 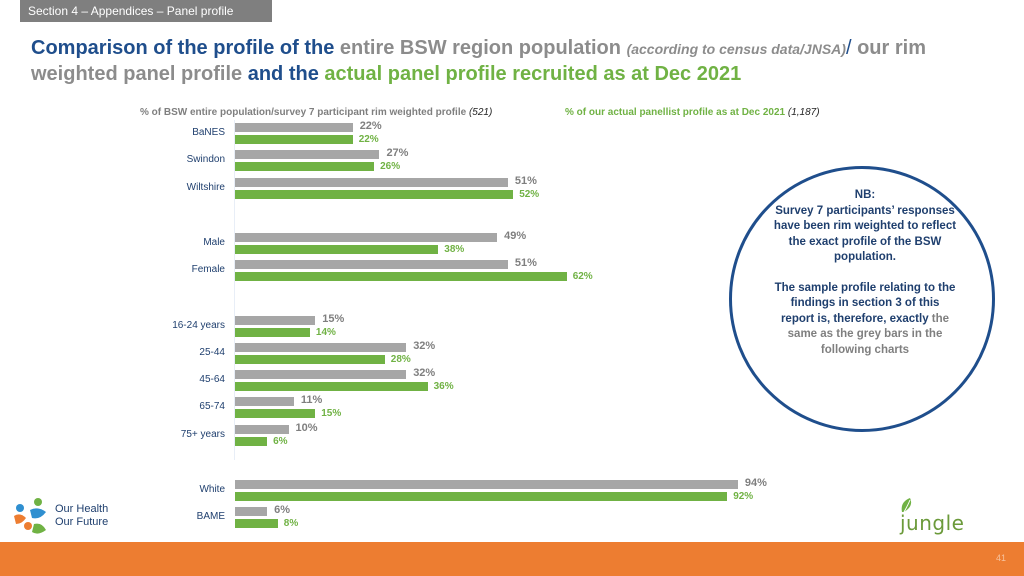 What do you see at coordinates (202, 434) in the screenshot?
I see `category-label-75-years: 75+ years` at bounding box center [202, 434].